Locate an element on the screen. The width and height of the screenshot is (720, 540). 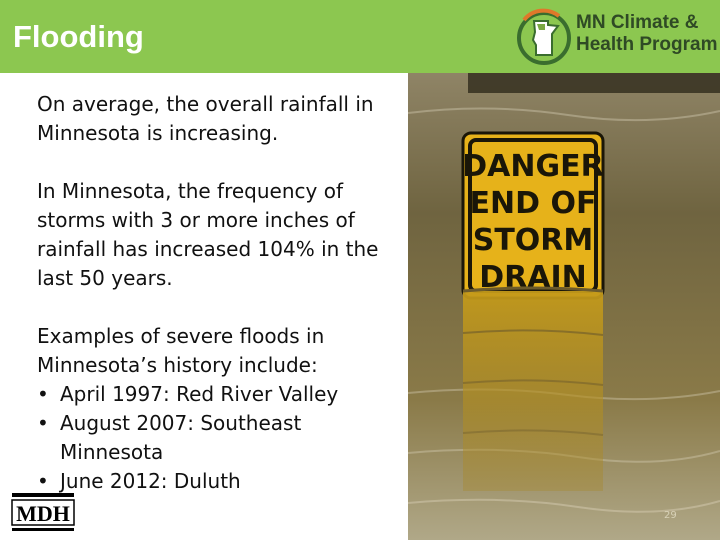
mdh-letters: MDH is located at coordinates (43, 513).